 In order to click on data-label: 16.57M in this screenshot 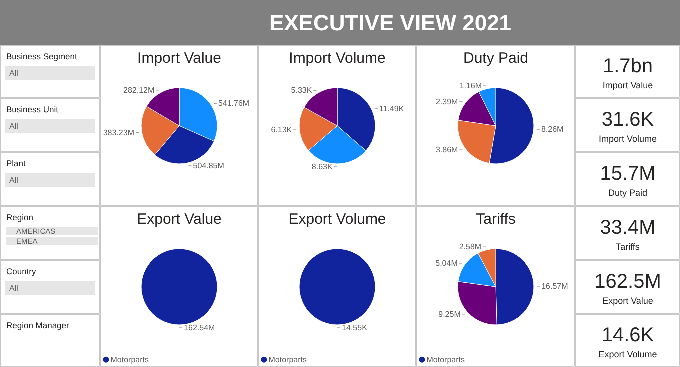, I will do `click(555, 286)`.